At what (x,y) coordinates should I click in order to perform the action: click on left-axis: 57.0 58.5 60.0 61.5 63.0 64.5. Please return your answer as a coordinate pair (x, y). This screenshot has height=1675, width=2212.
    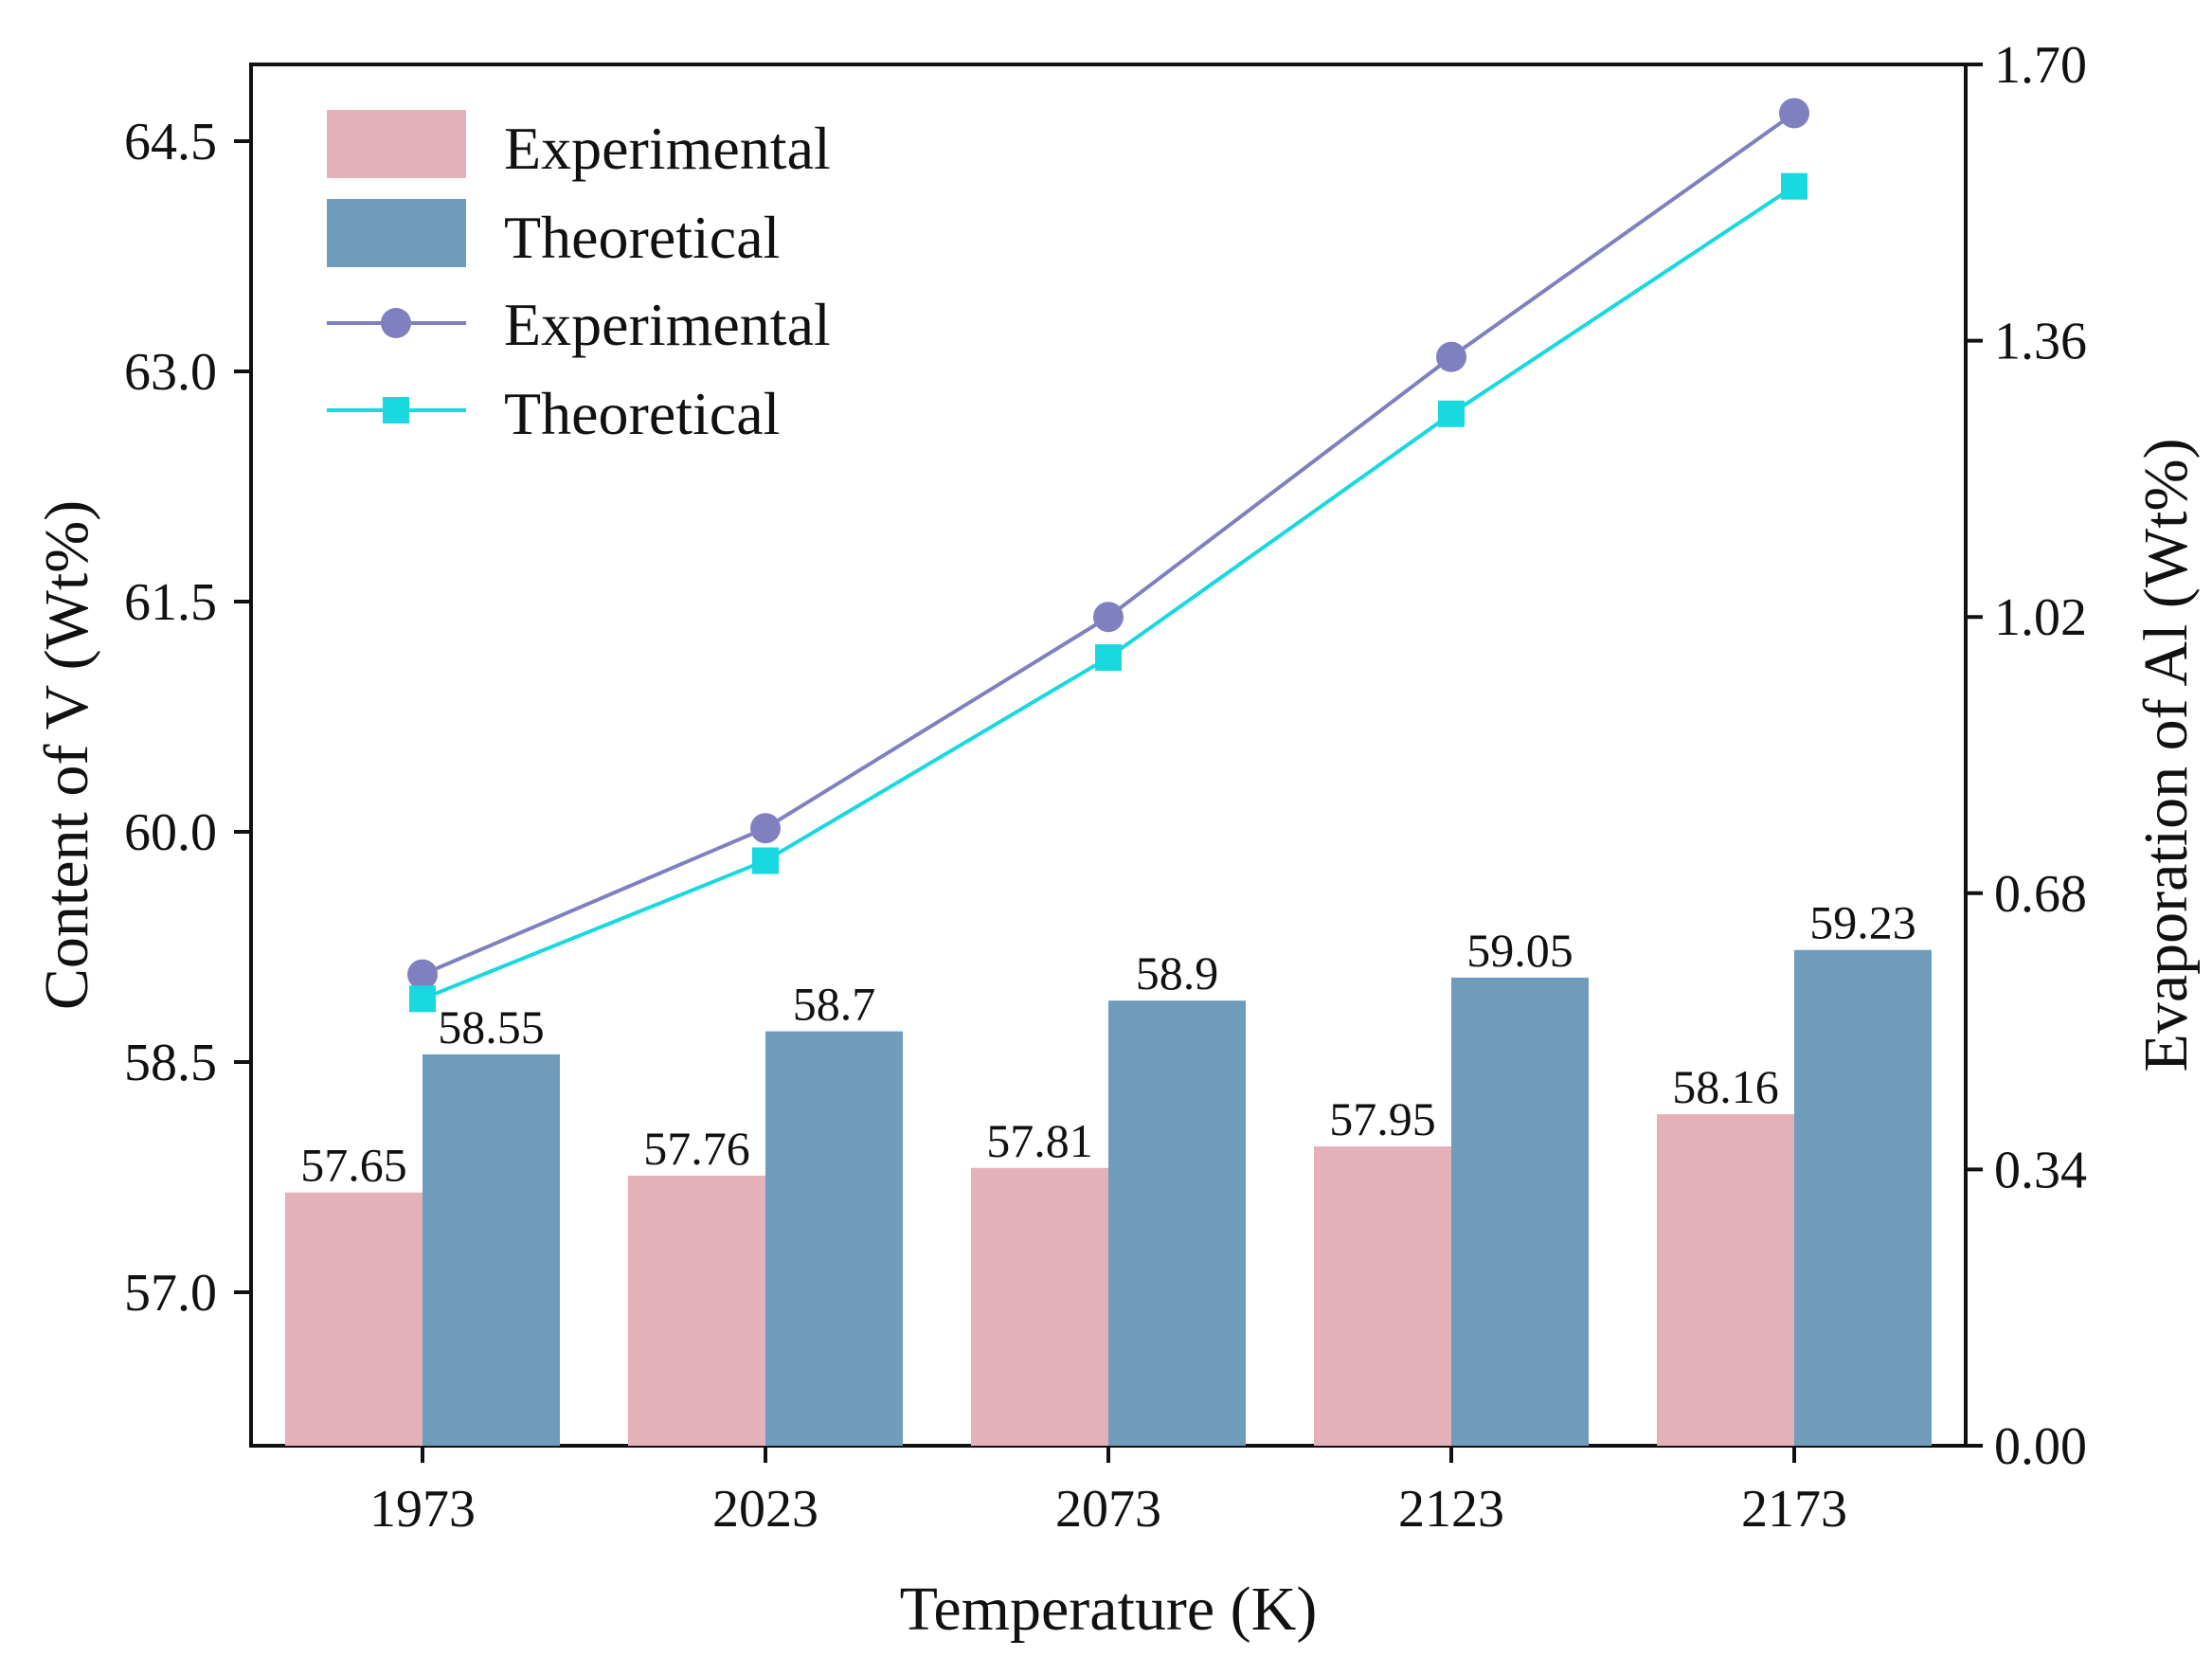
    Looking at the image, I should click on (188, 718).